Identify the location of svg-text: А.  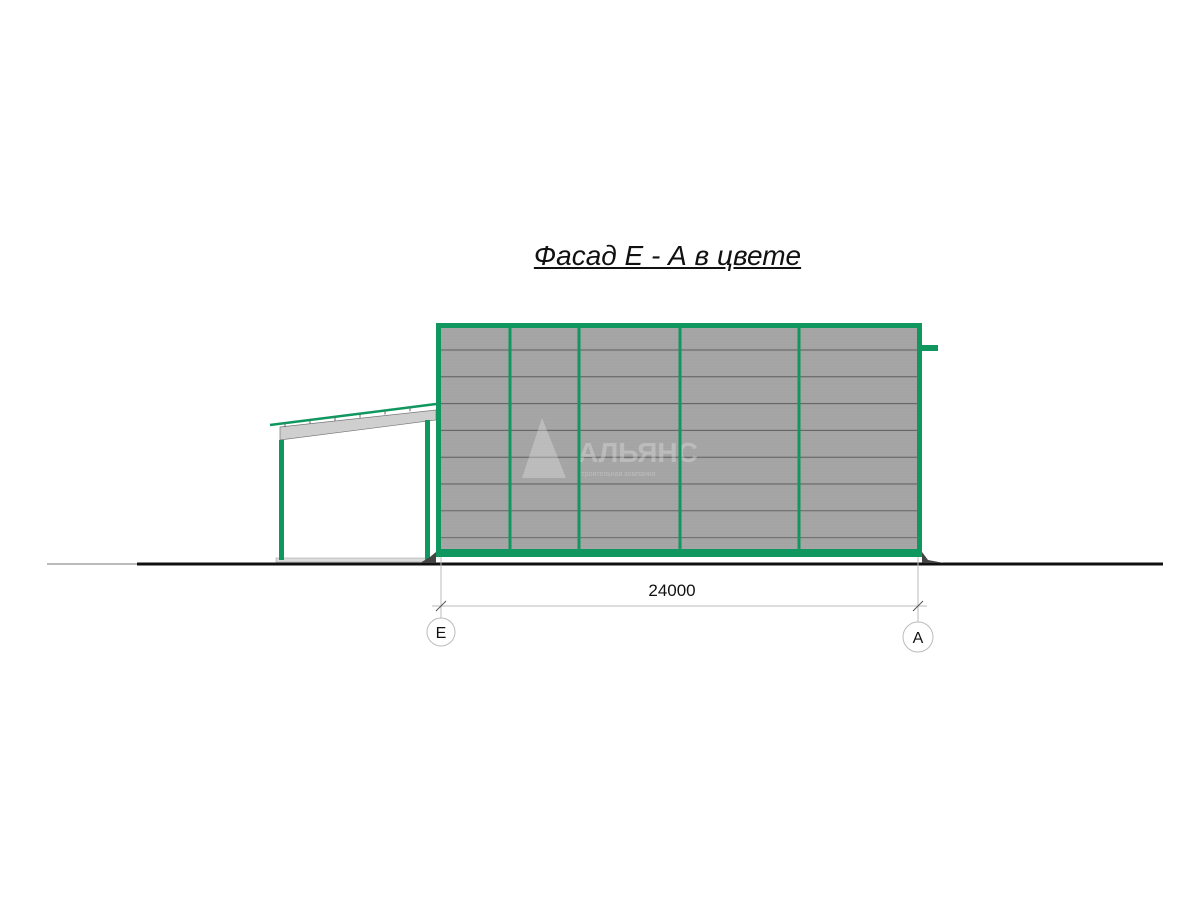
(918, 638).